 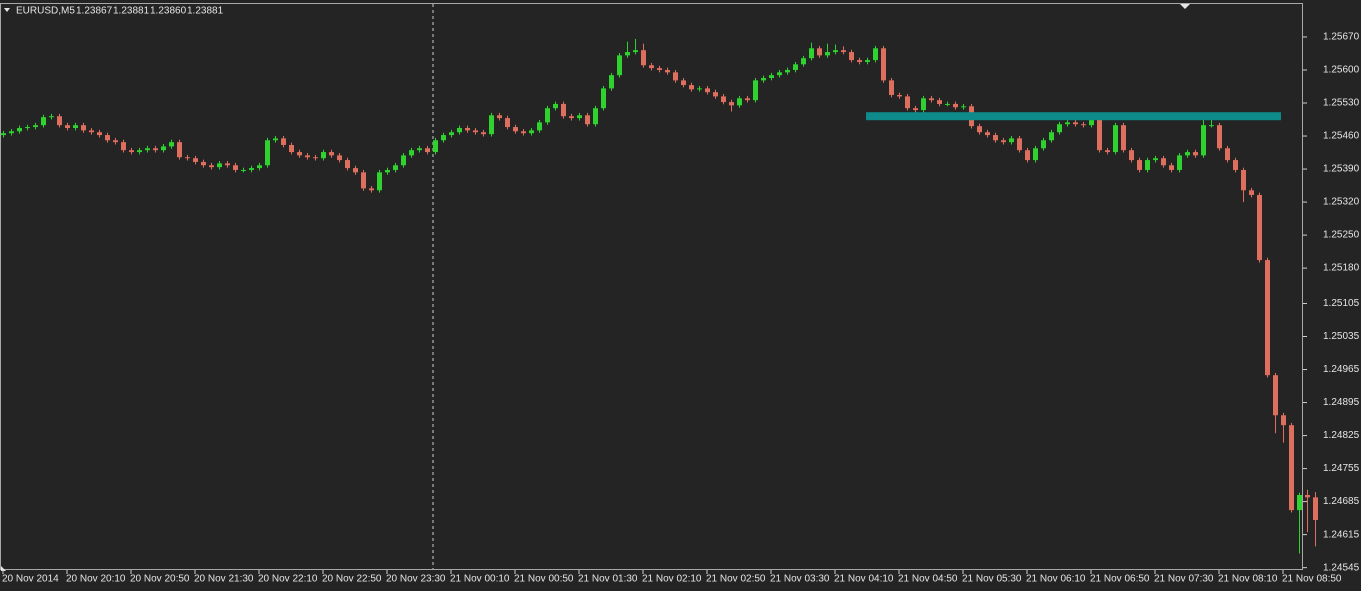 I want to click on shift-marker, so click(x=1185, y=6).